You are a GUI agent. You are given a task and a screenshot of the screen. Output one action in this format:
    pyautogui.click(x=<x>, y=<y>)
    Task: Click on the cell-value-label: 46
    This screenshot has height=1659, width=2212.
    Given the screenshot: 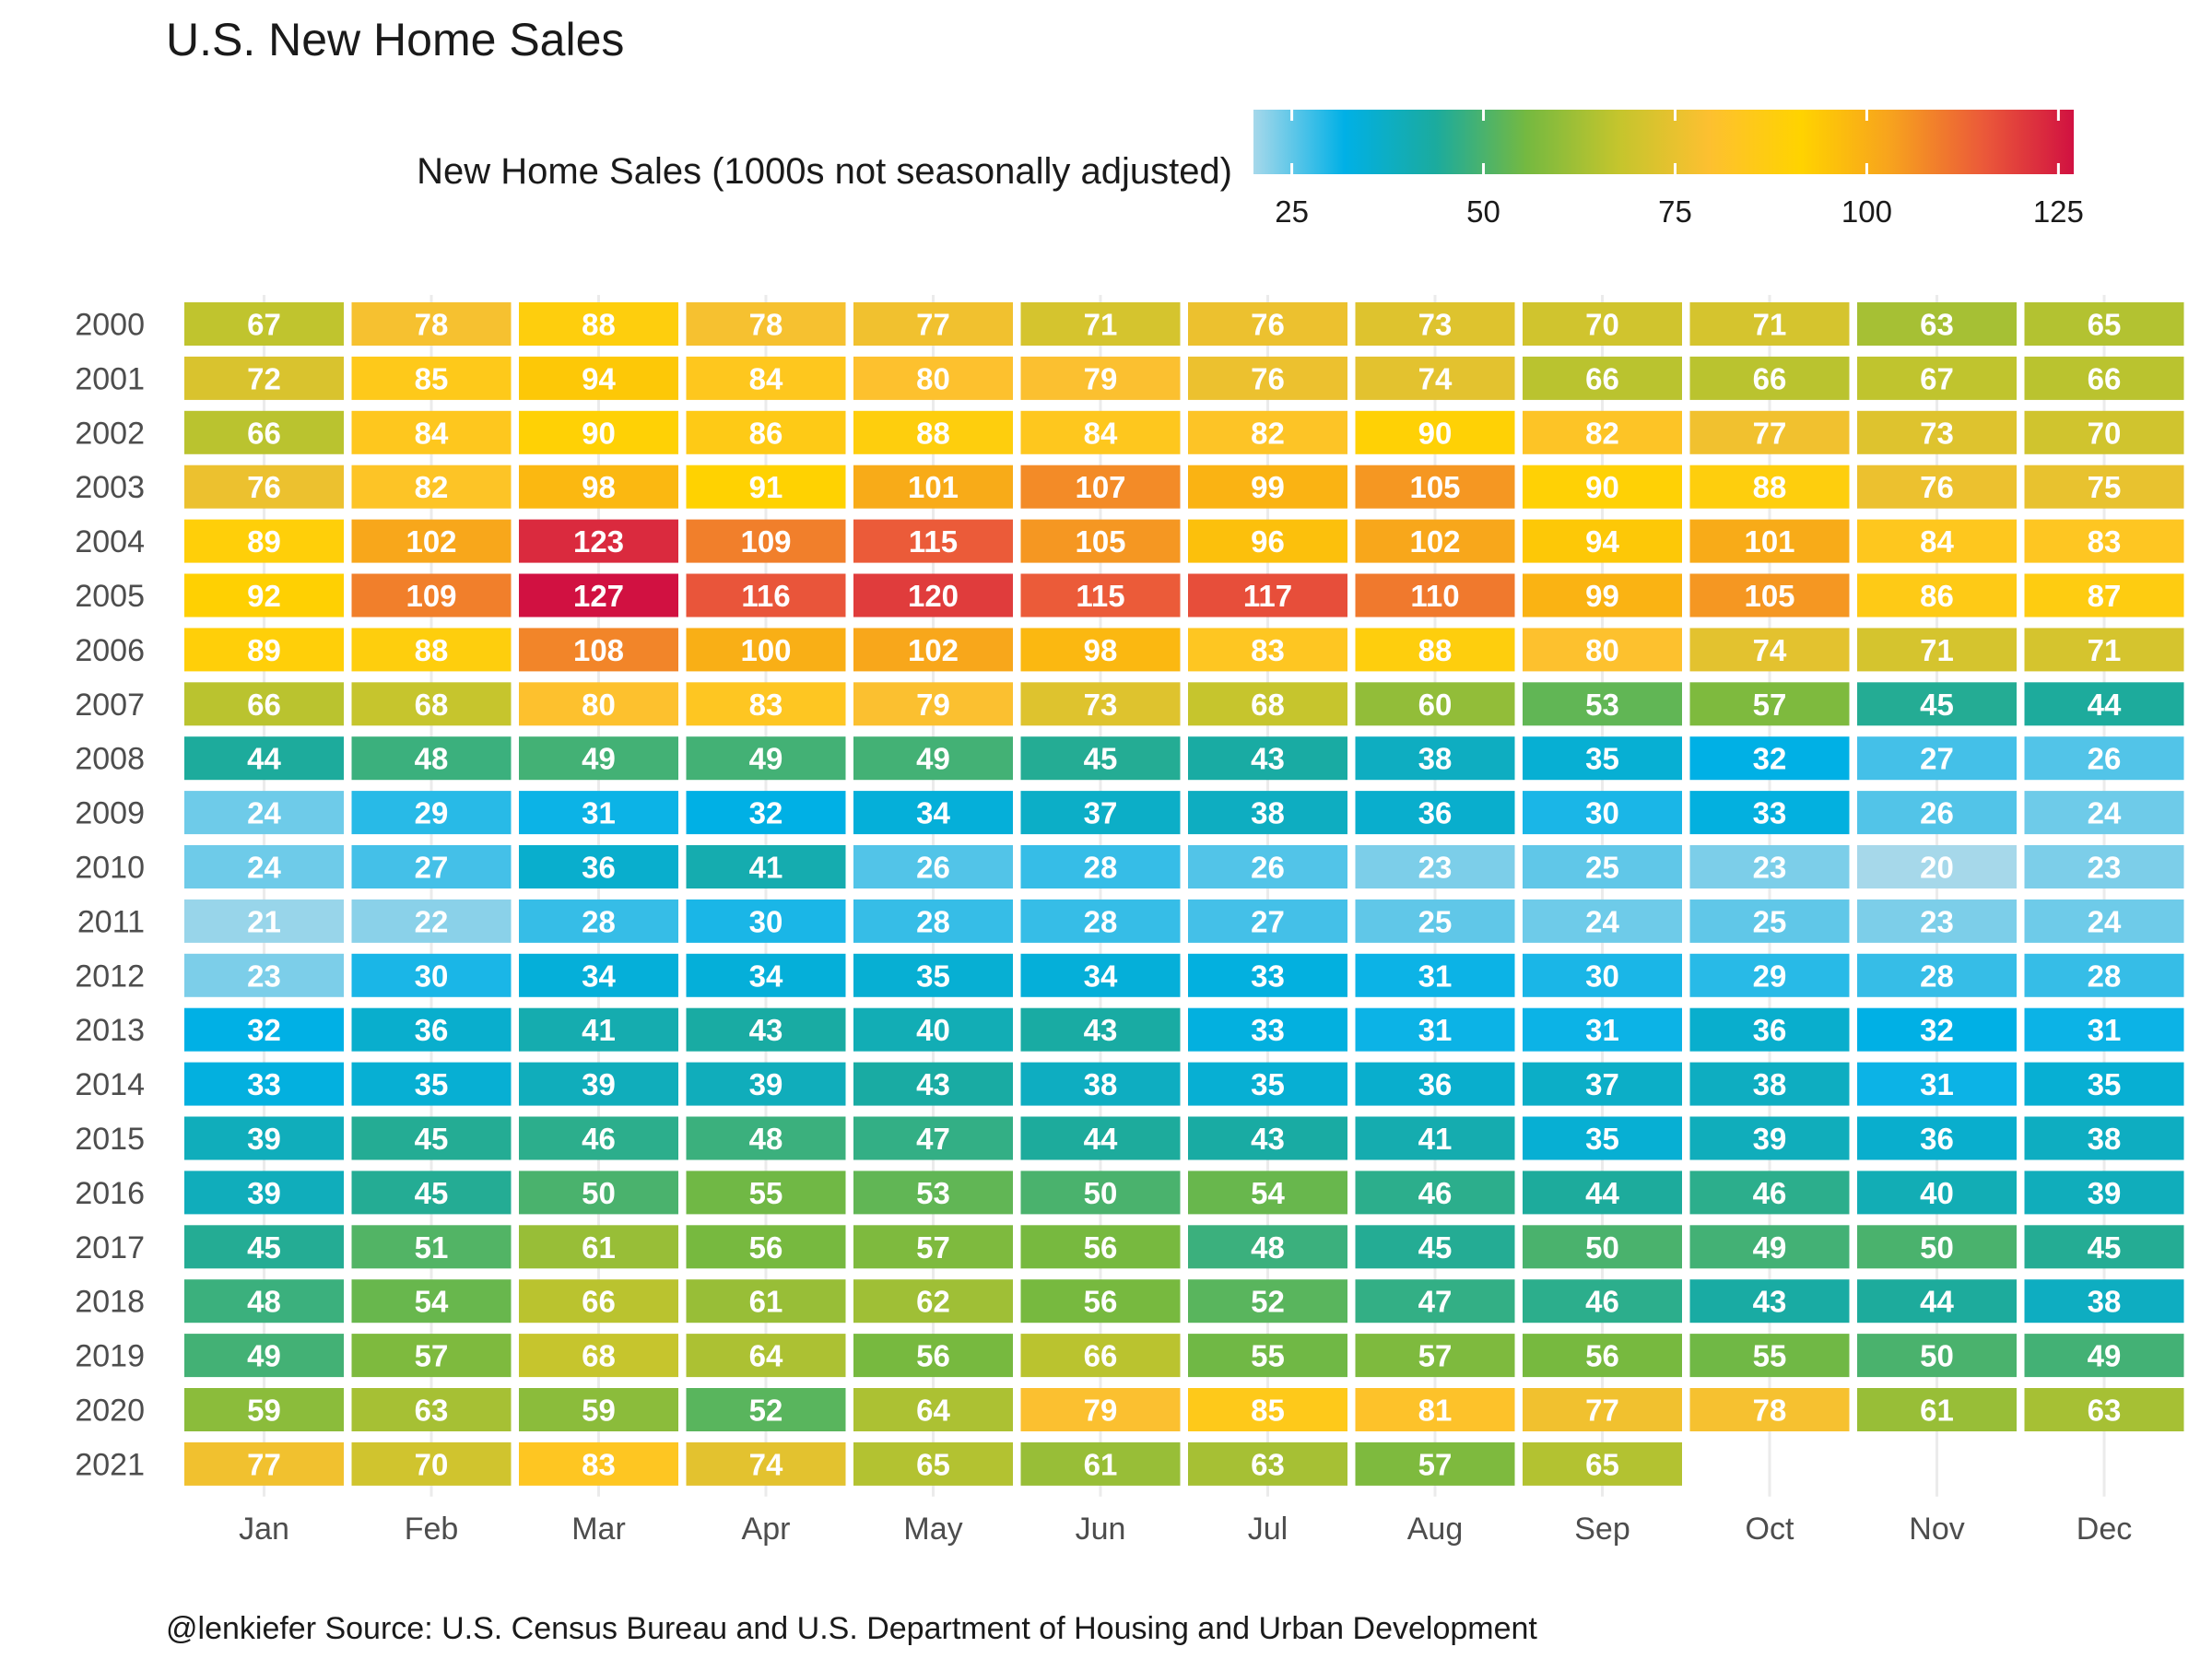 What is the action you would take?
    pyautogui.click(x=1435, y=1193)
    